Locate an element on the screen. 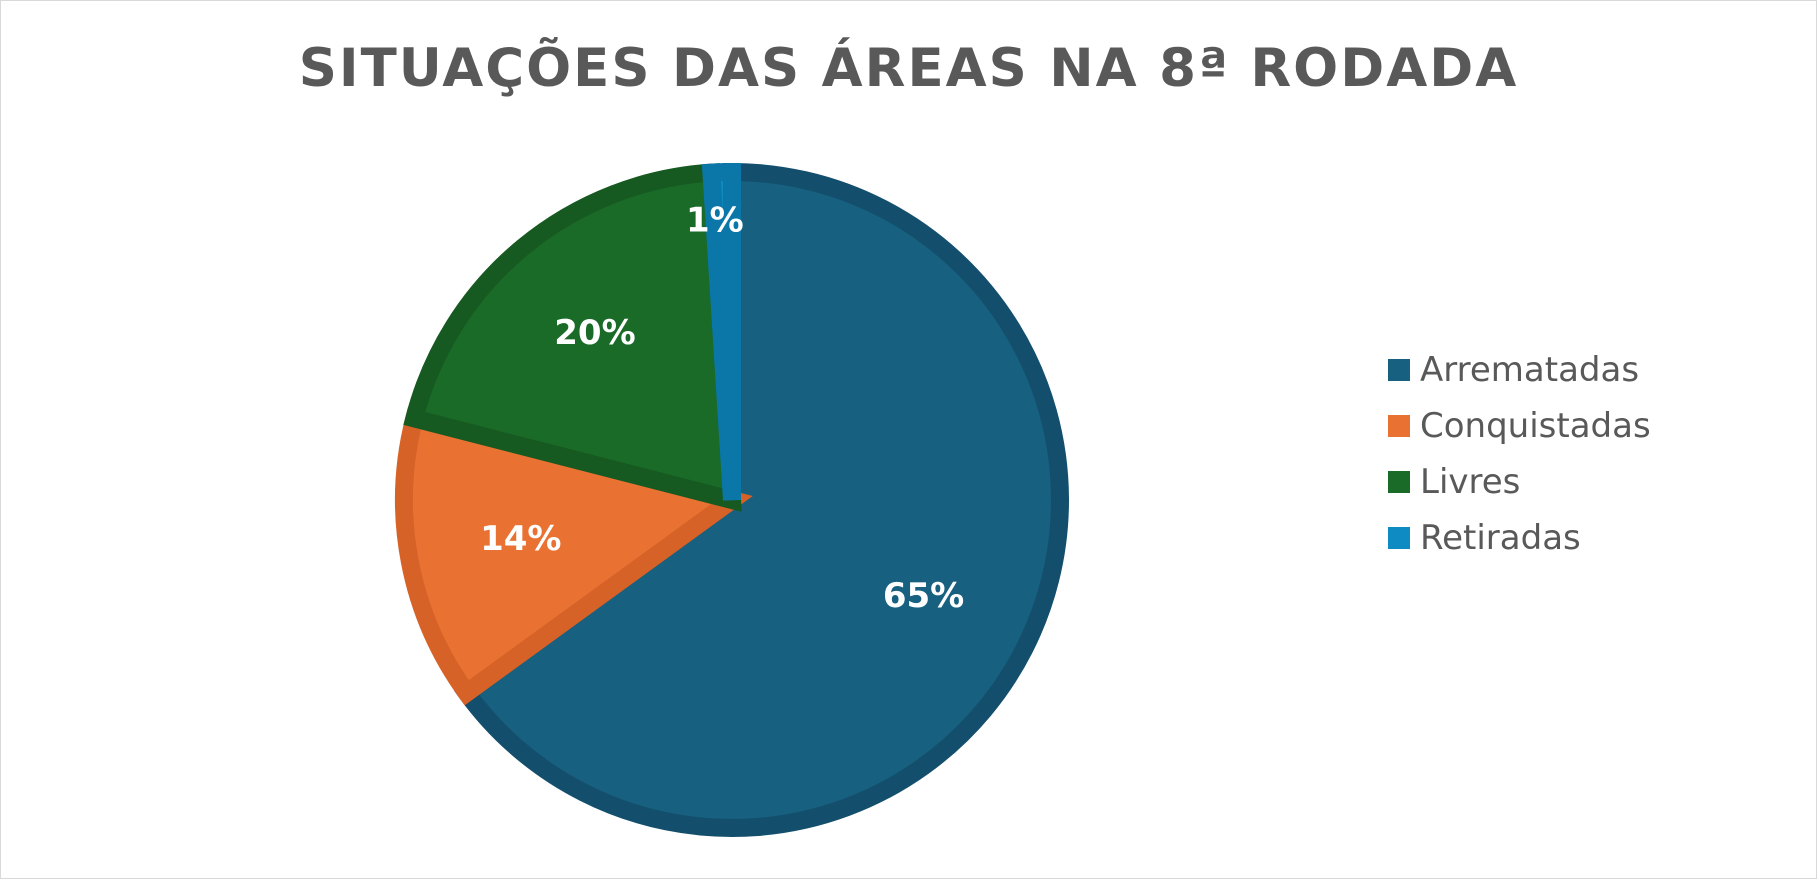 This screenshot has width=1817, height=879. legend-item-retiradas: Retiradas is located at coordinates (1519, 538).